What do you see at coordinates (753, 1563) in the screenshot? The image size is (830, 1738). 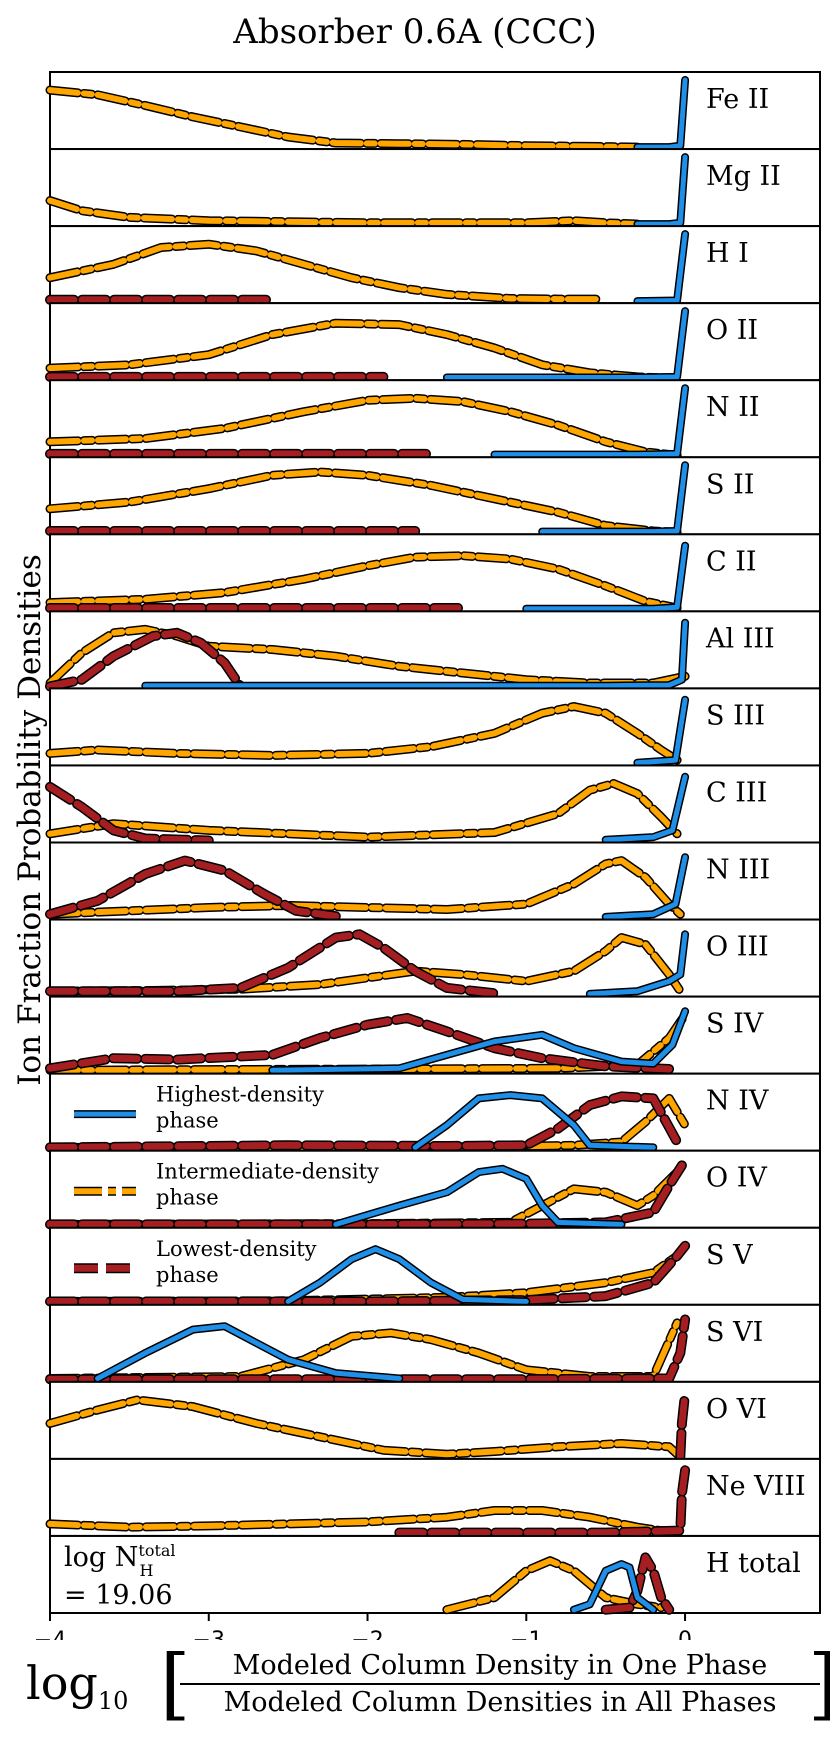 I see `ion-label: H total` at bounding box center [753, 1563].